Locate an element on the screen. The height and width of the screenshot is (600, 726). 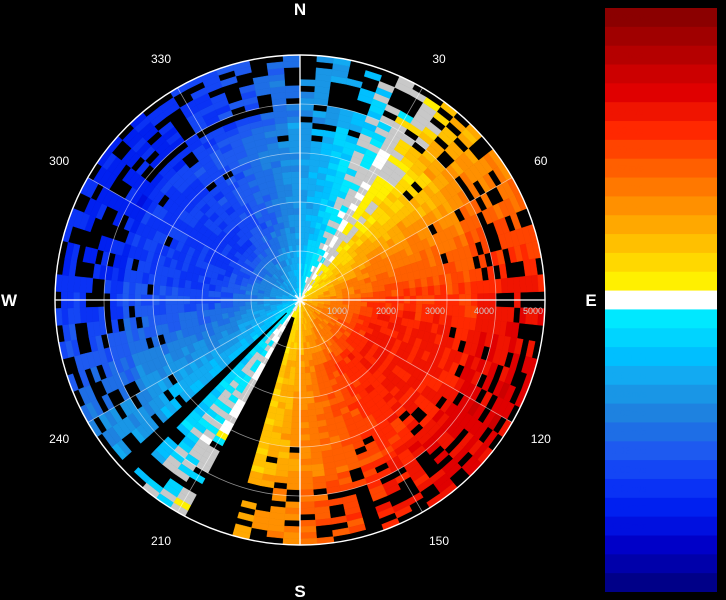
legend-label: -1.33m/s is located at coordinates (627, 338).